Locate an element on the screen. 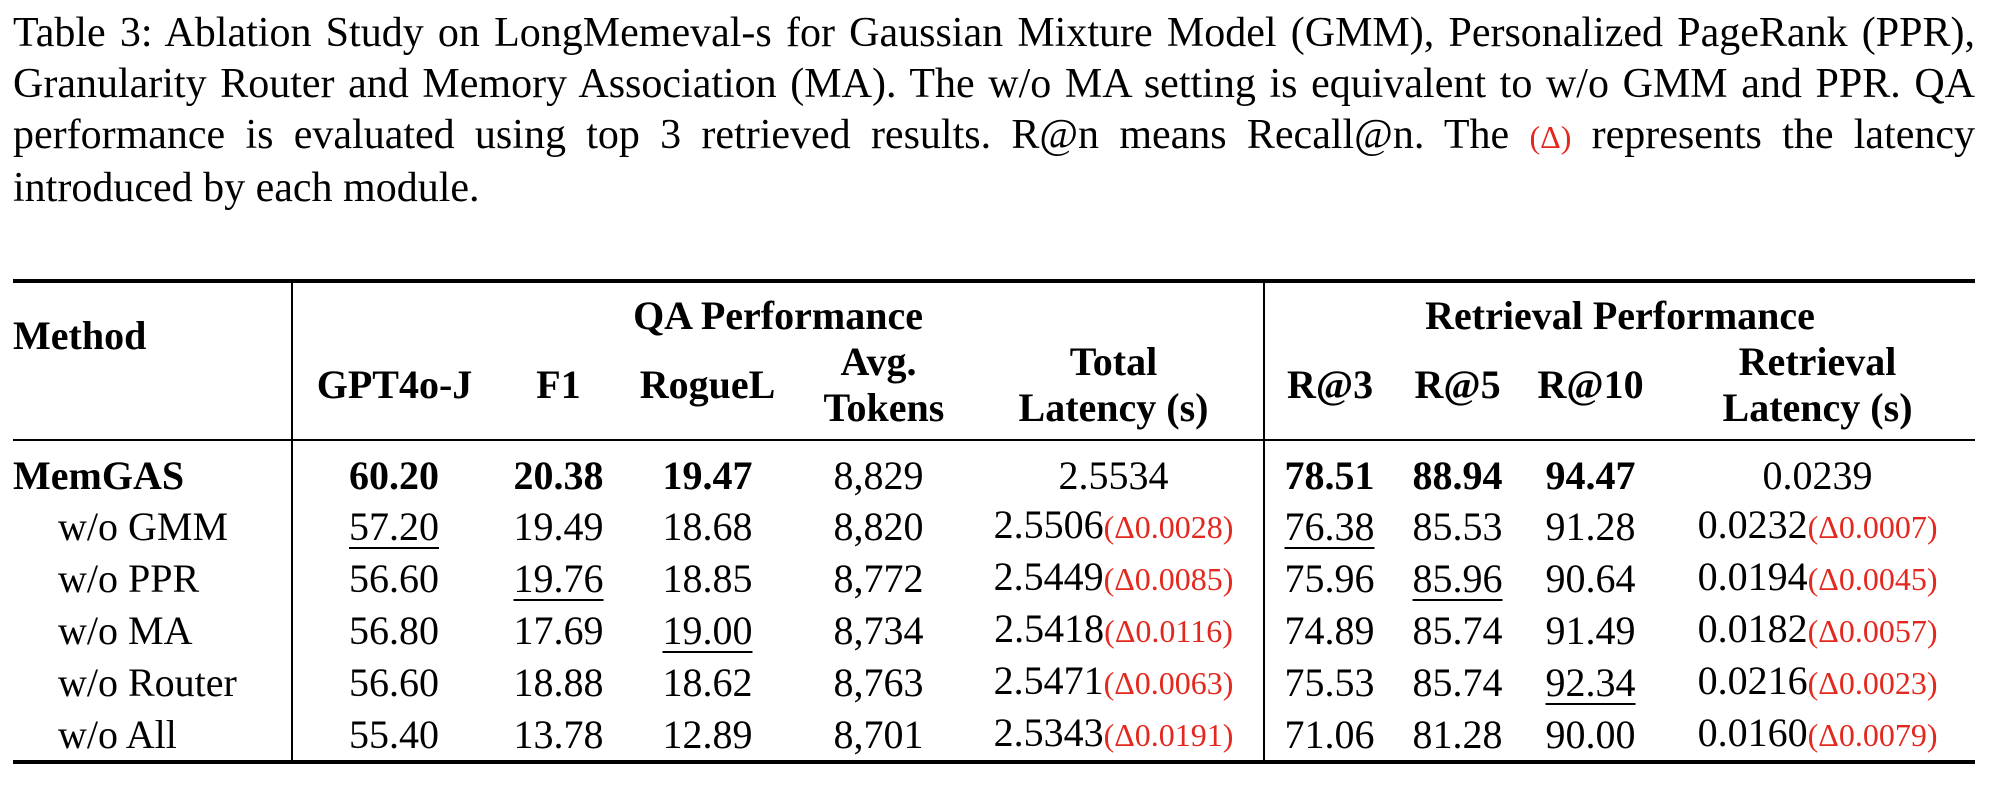 This screenshot has width=1992, height=798. cell-value: 55.40 is located at coordinates (394, 734).